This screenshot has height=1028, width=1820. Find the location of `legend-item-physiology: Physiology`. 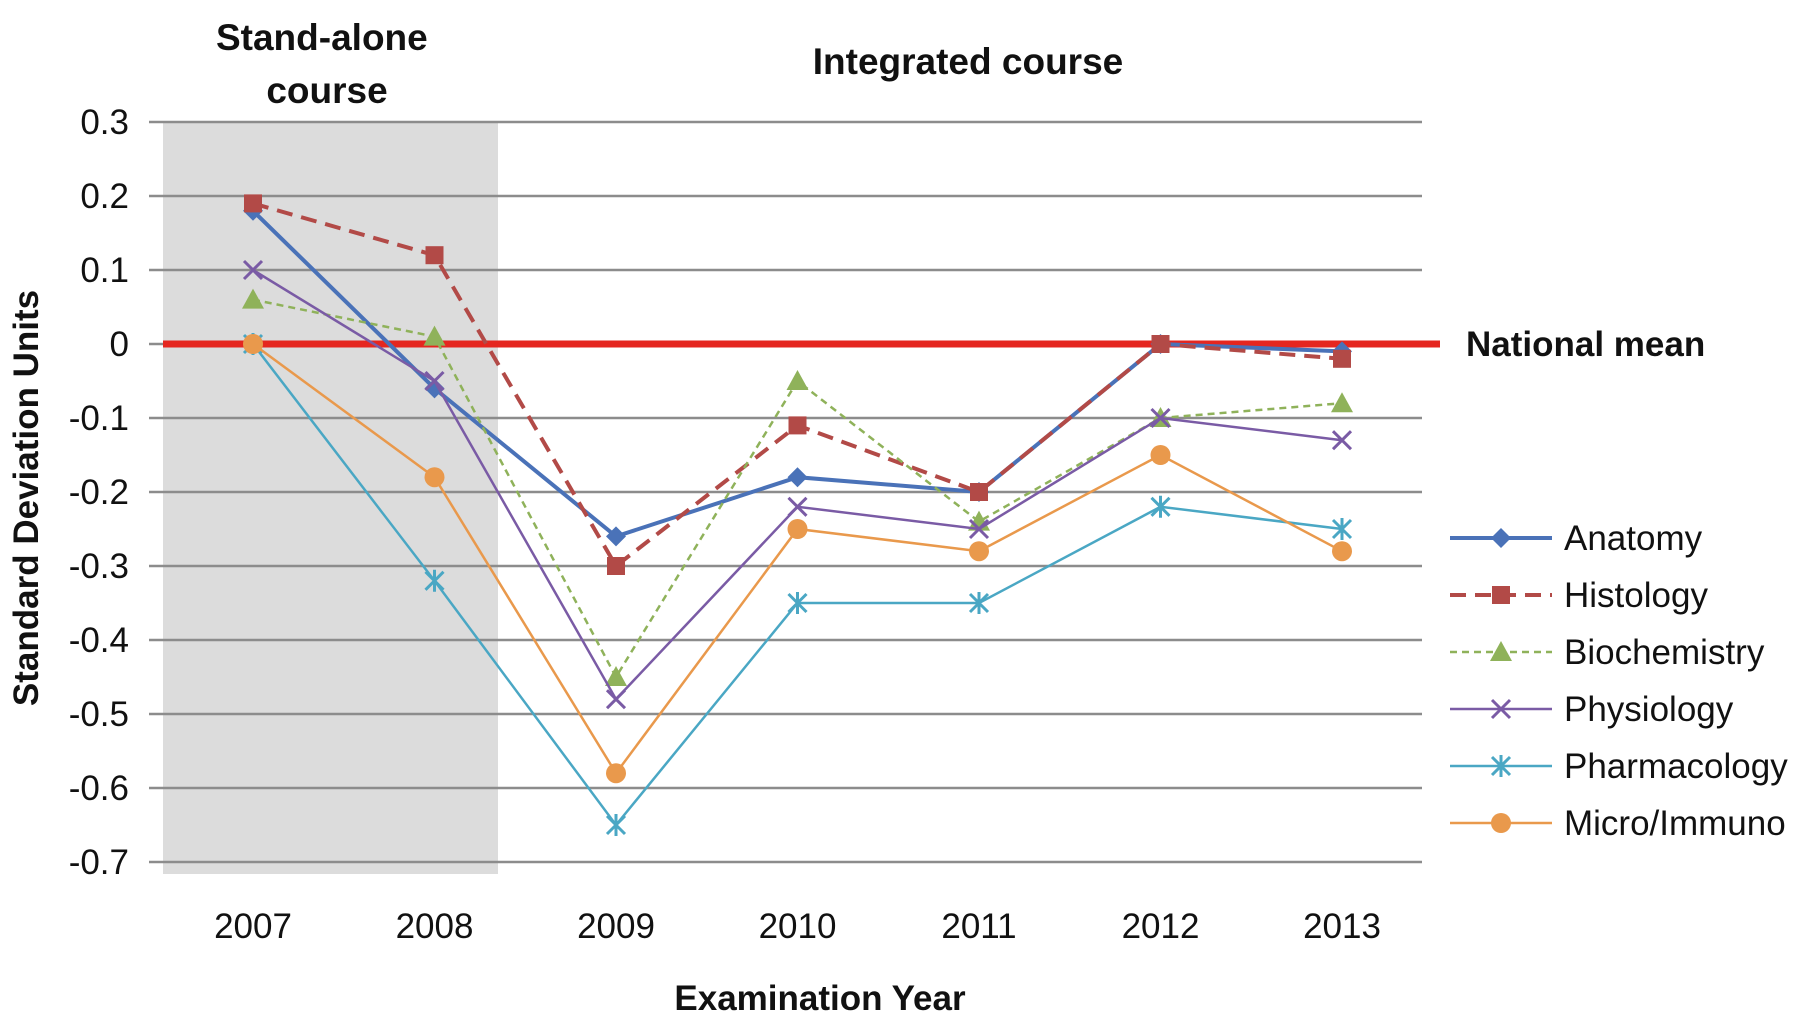

legend-item-physiology: Physiology is located at coordinates (1592, 709).